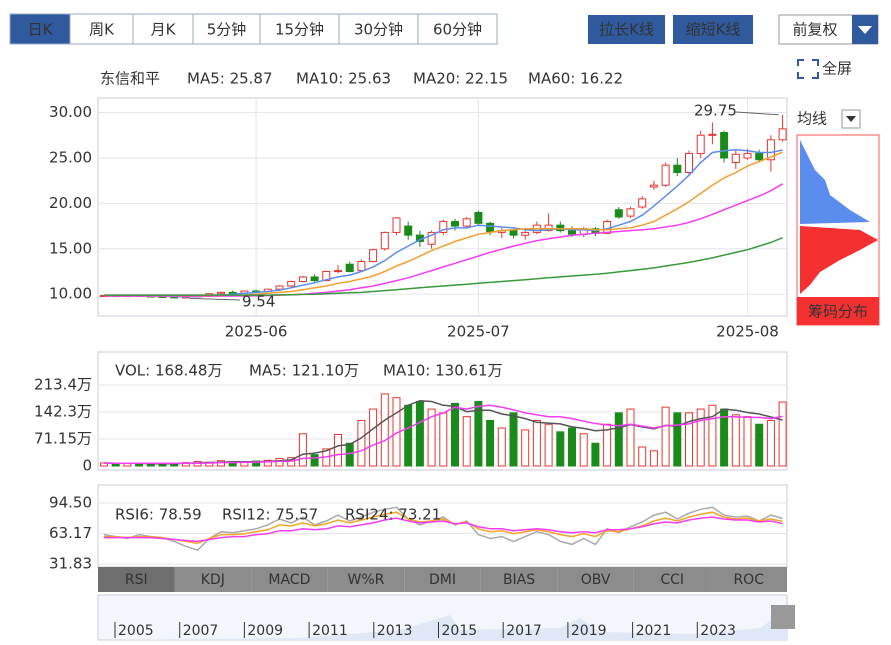 Image resolution: width=891 pixels, height=645 pixels. I want to click on annotation-arrow, so click(215, 299).